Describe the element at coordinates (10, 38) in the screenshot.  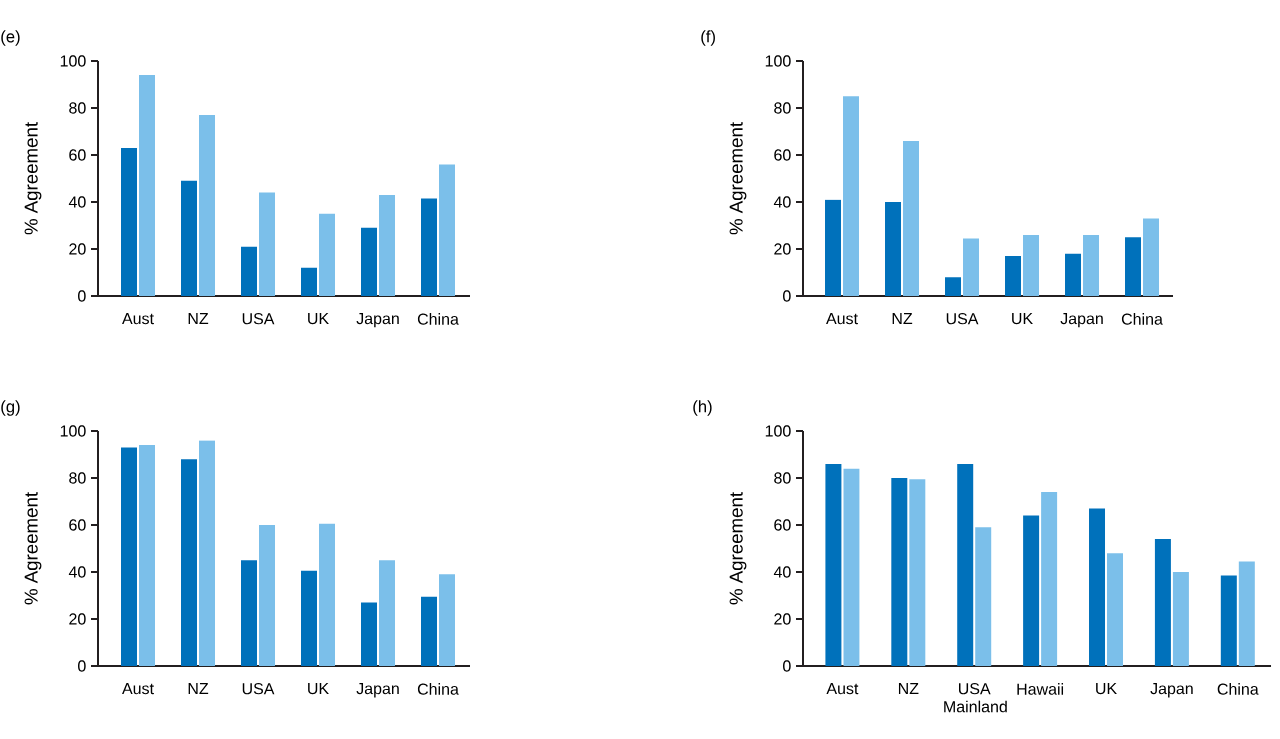
I see `chart-title: (e)` at that location.